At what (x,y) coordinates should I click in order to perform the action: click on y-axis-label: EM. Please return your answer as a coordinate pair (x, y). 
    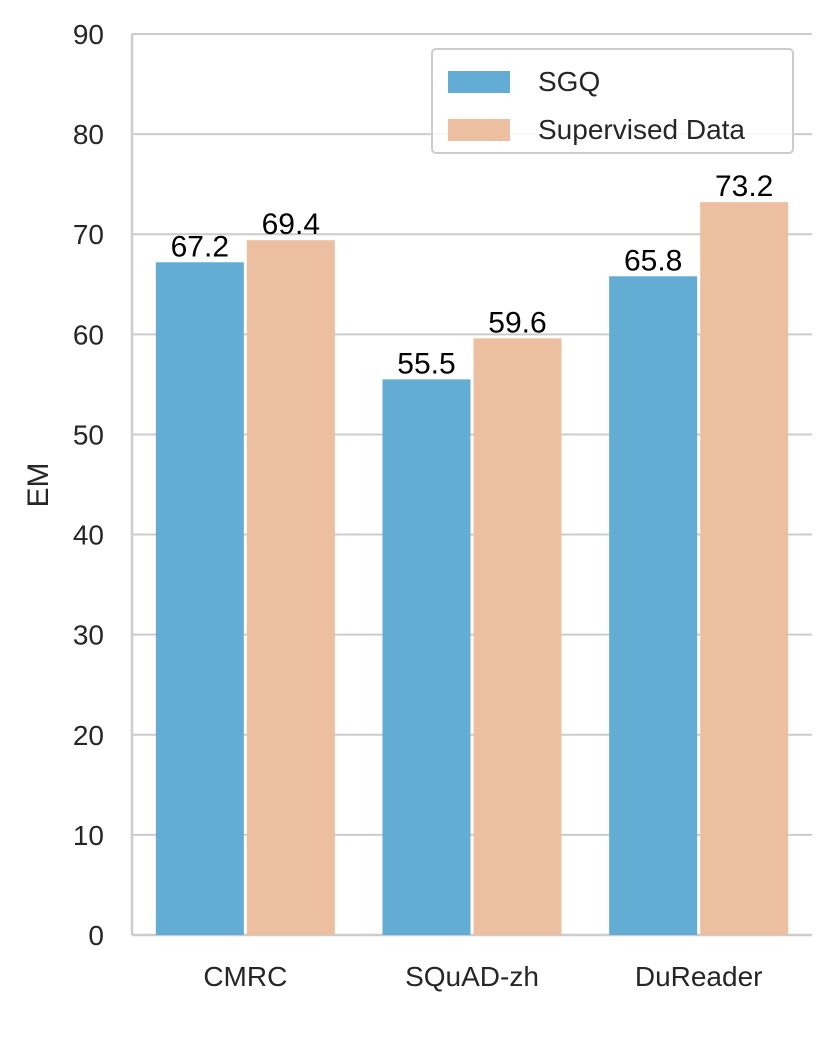
    Looking at the image, I should click on (38, 485).